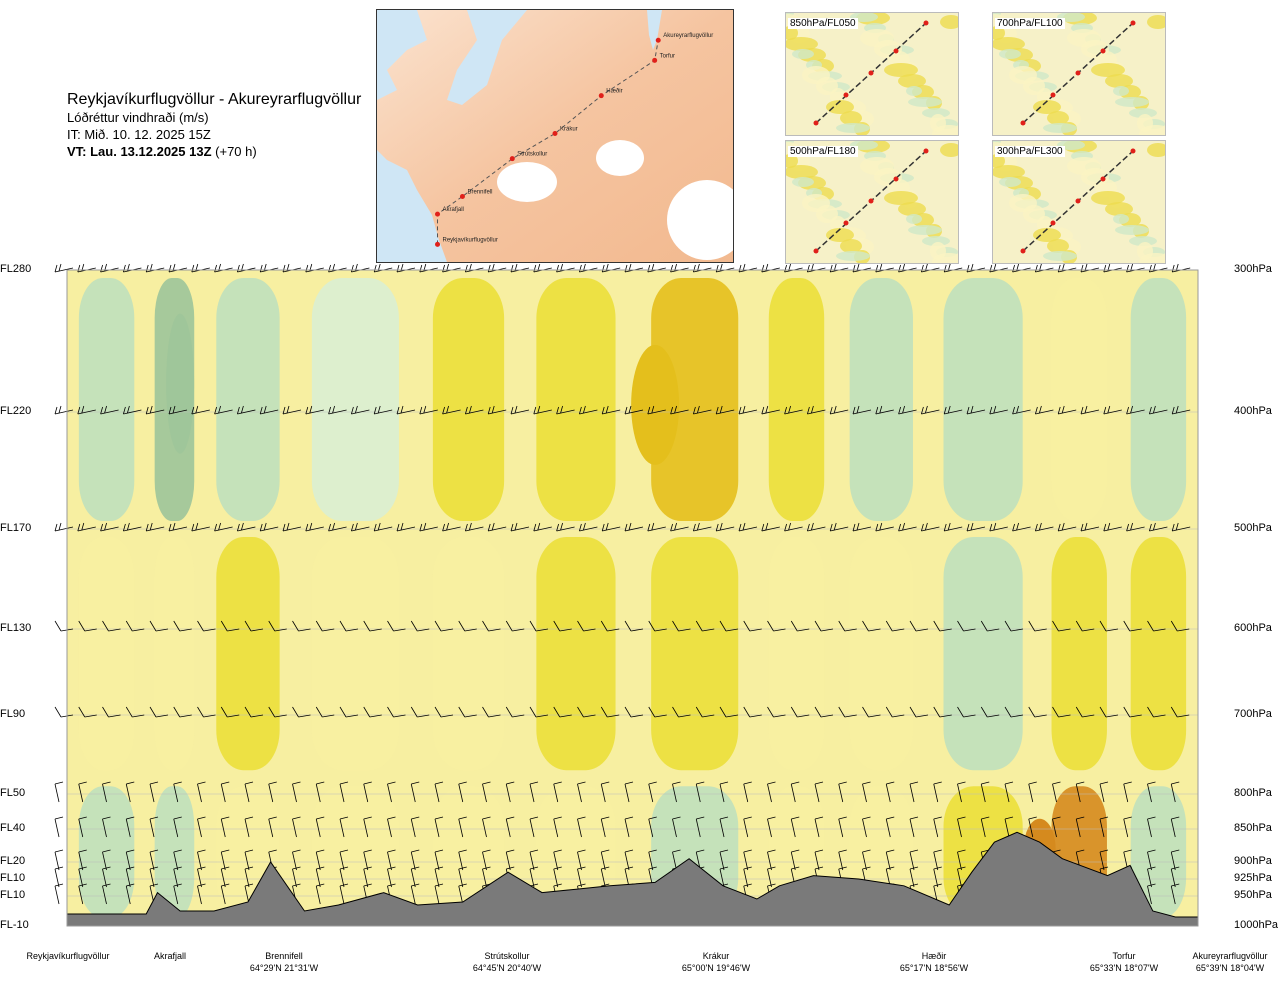 The image size is (1280, 981). I want to click on fl-label: FL50, so click(13, 793).